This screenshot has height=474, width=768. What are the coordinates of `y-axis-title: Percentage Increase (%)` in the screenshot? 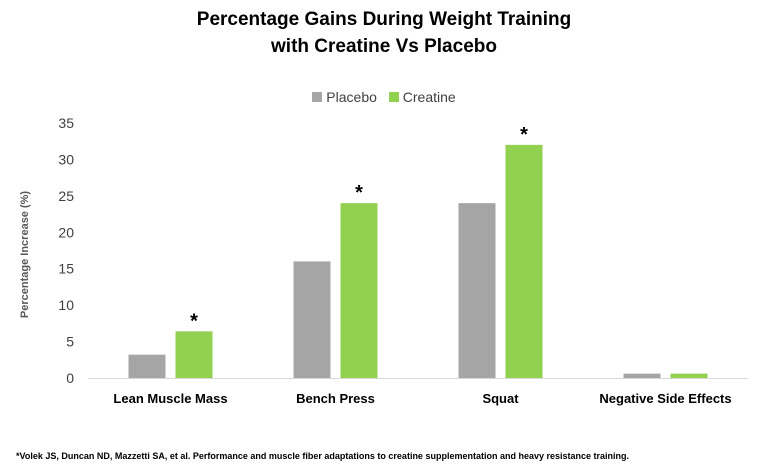 It's located at (25, 255).